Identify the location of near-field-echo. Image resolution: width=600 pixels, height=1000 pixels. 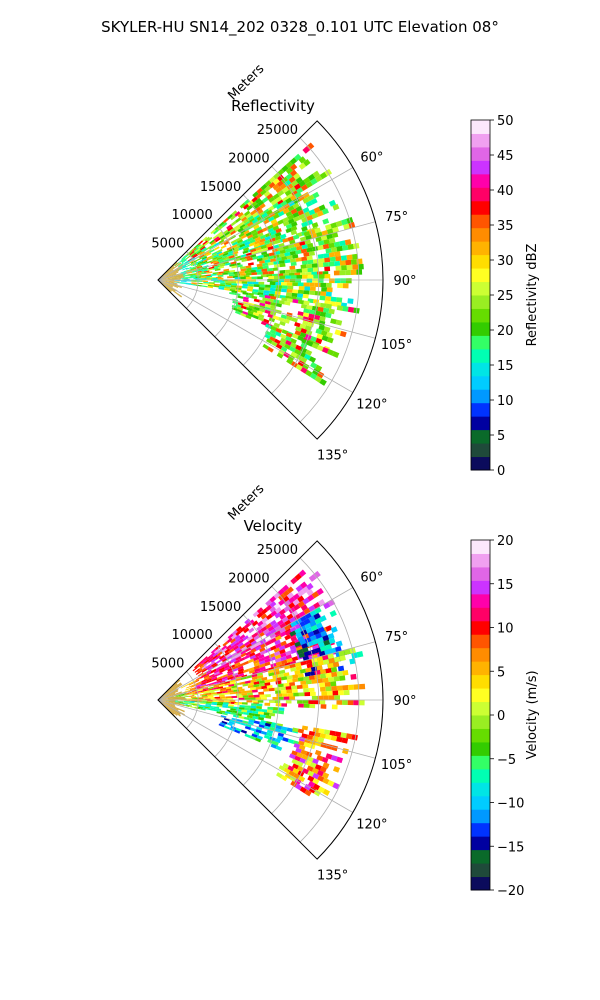
(168, 284).